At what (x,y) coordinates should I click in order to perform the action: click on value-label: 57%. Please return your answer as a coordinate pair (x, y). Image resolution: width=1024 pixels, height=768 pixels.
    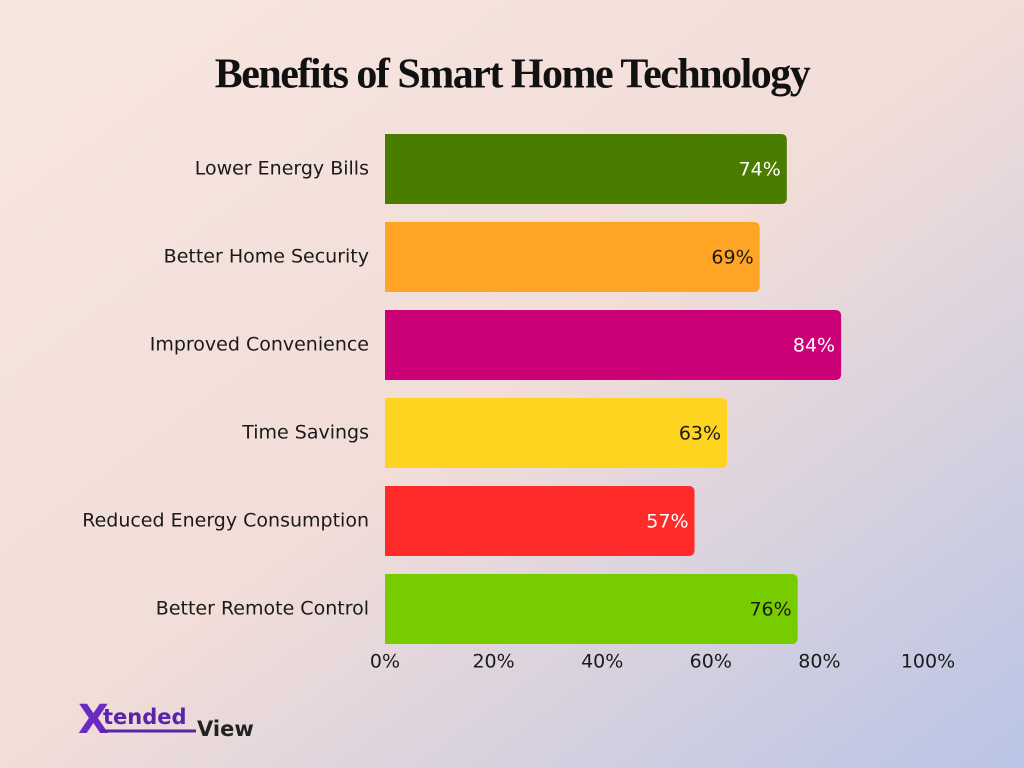
    Looking at the image, I should click on (667, 522).